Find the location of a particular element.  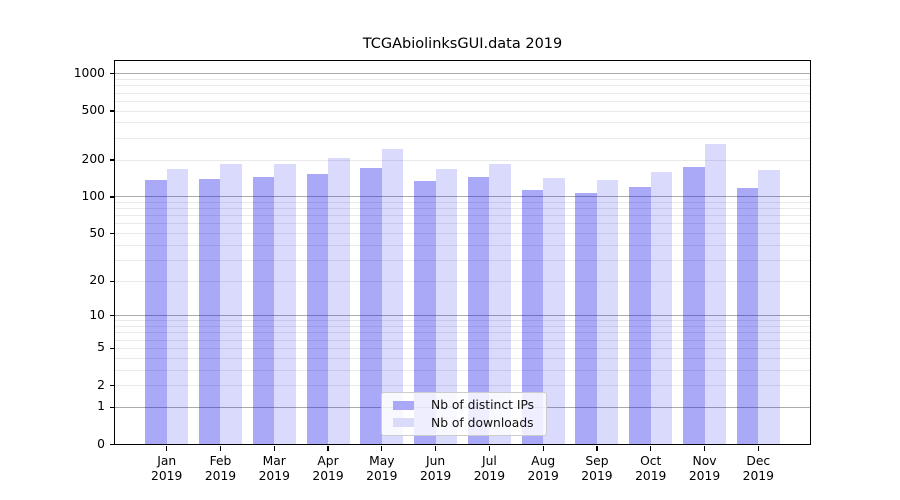

x-tick-label: Mar 2019 is located at coordinates (274, 468).